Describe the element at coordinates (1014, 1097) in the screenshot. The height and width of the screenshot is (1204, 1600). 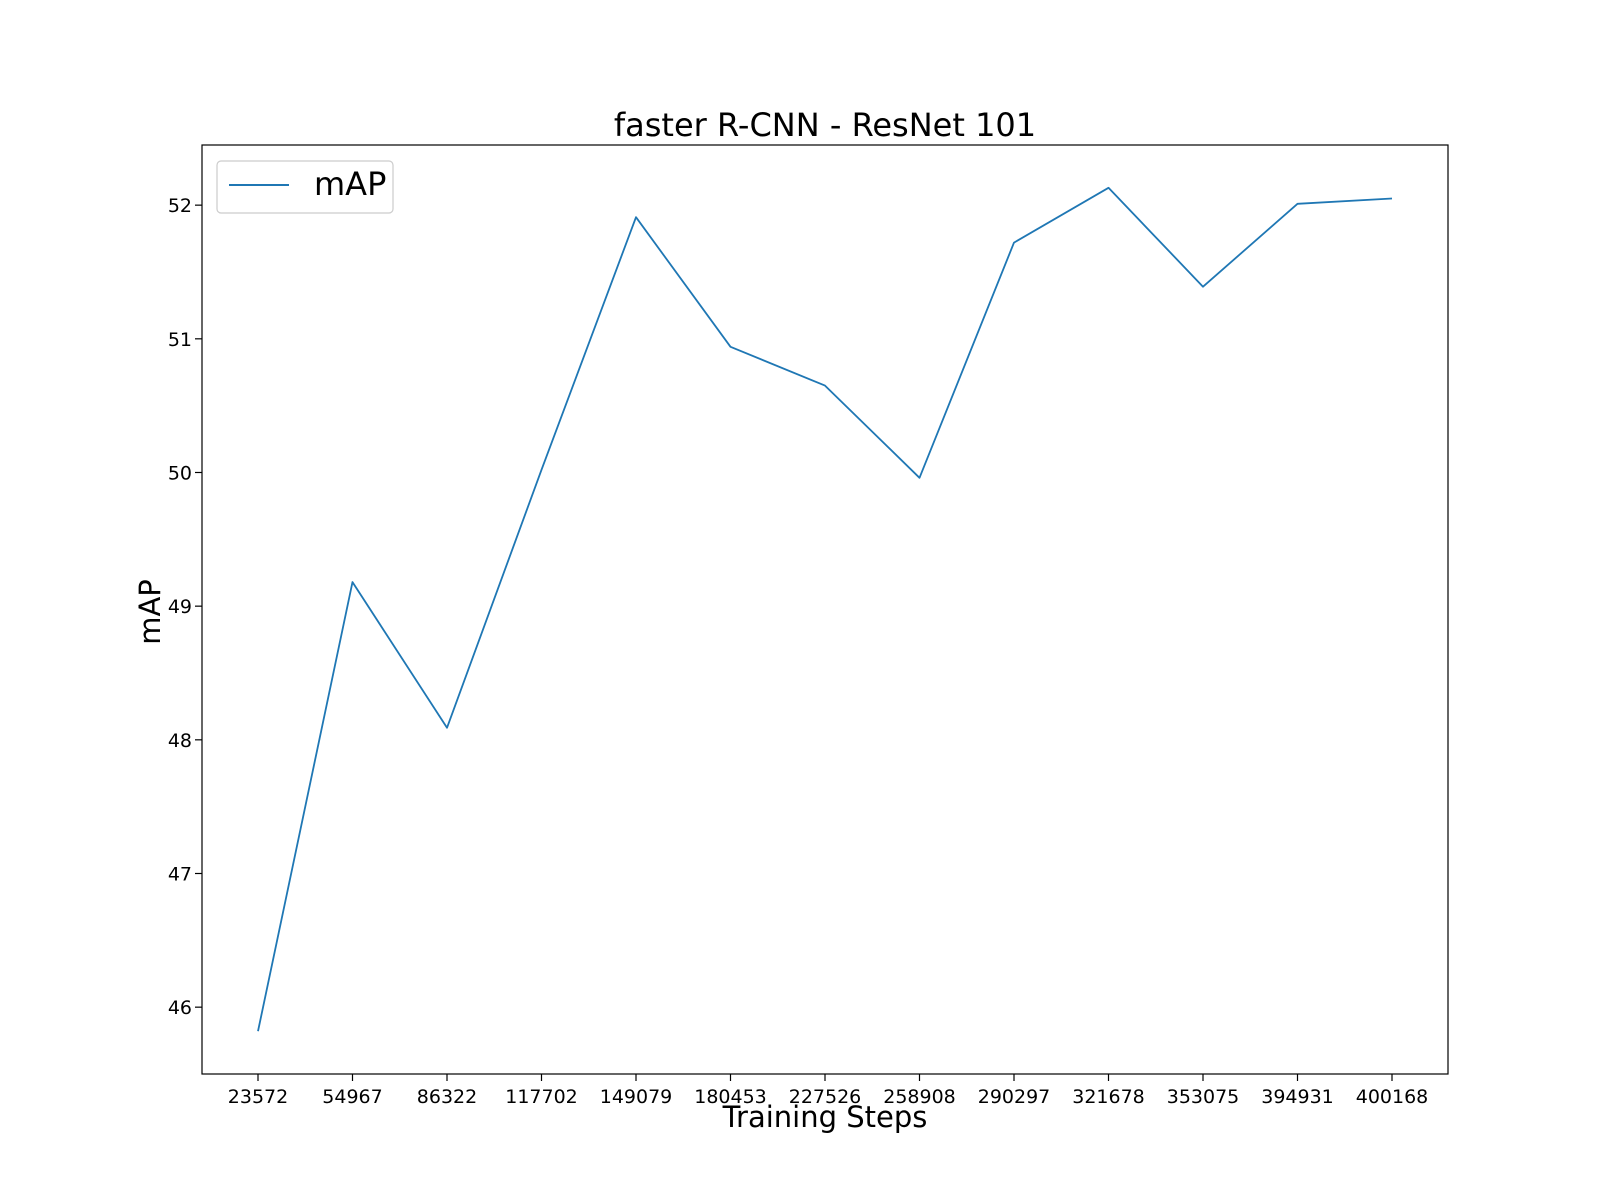
I see `x-tick-label: 290297` at that location.